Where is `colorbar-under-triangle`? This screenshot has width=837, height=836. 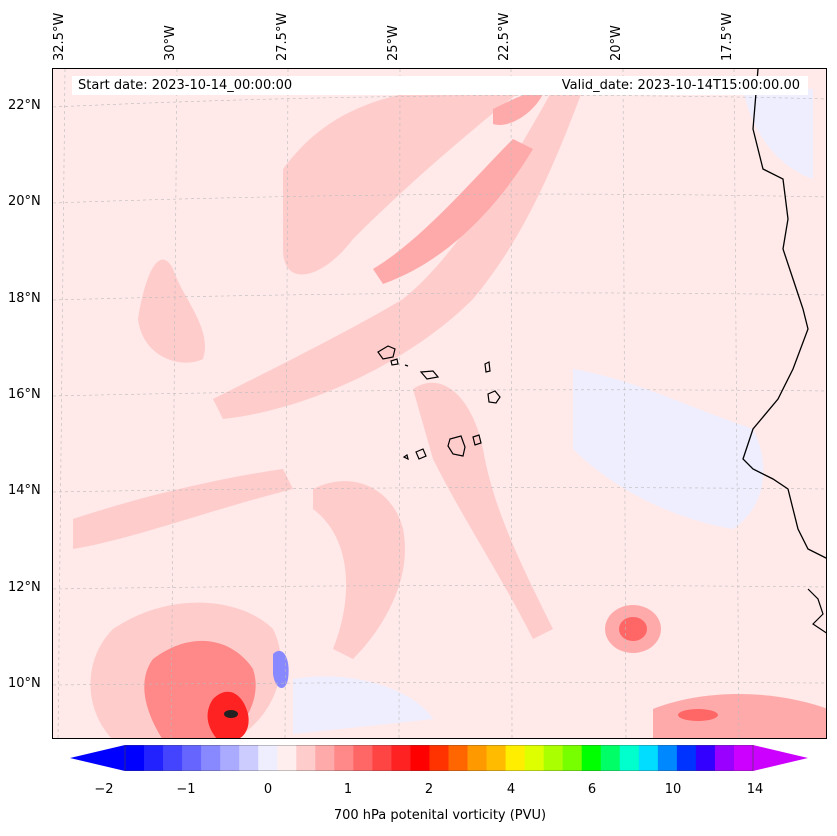 colorbar-under-triangle is located at coordinates (97, 758).